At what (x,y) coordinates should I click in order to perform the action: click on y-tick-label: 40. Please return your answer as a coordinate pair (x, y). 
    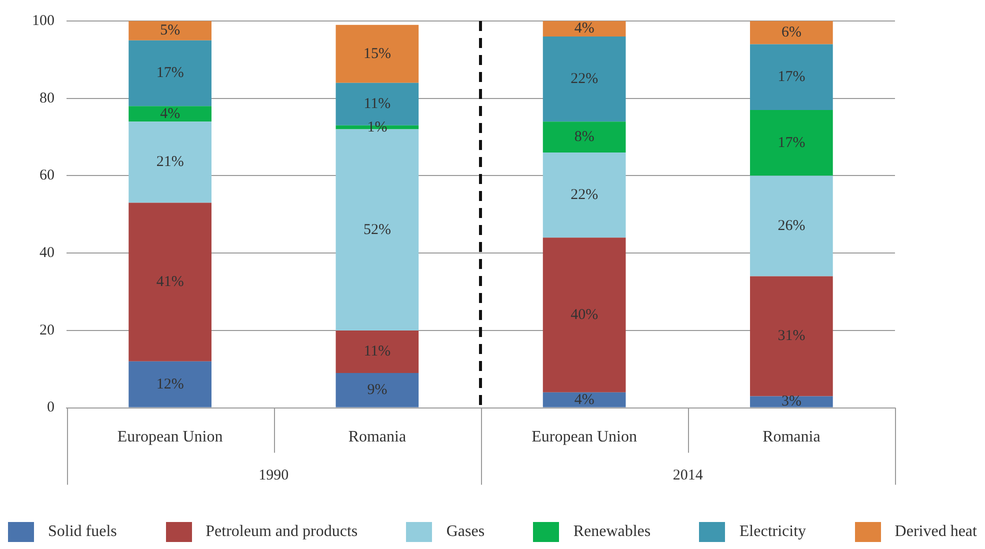
    Looking at the image, I should click on (47, 253).